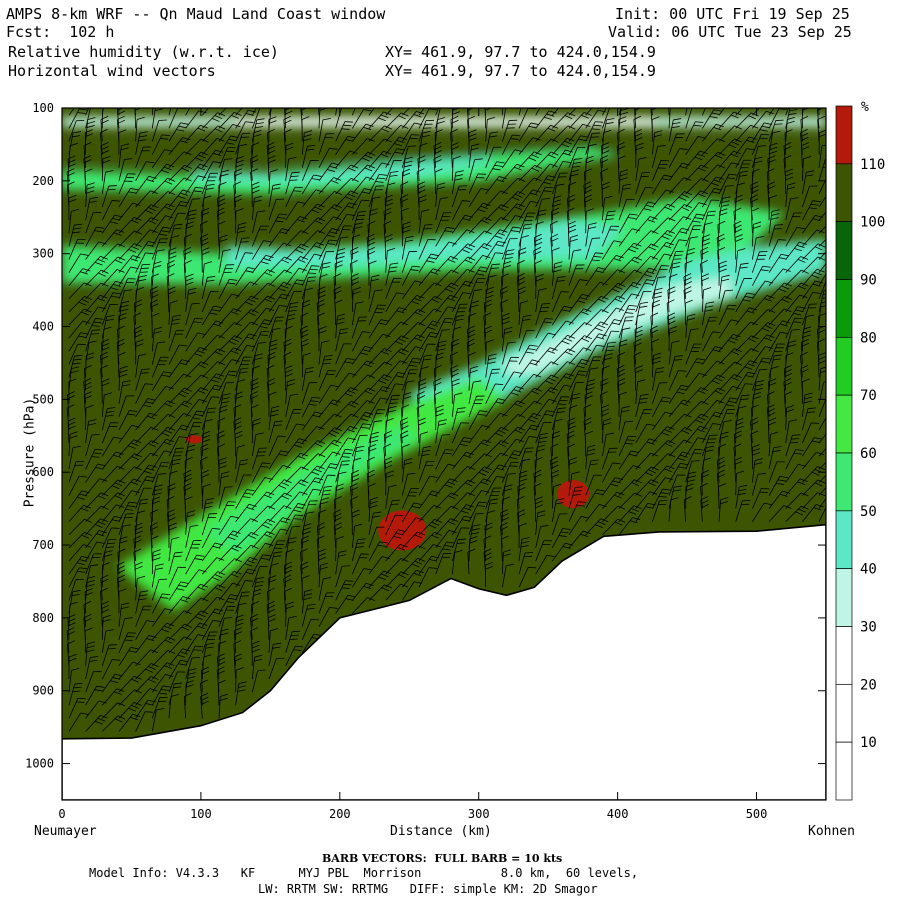 Image resolution: width=900 pixels, height=900 pixels. I want to click on y-tick-label: 700, so click(43, 545).